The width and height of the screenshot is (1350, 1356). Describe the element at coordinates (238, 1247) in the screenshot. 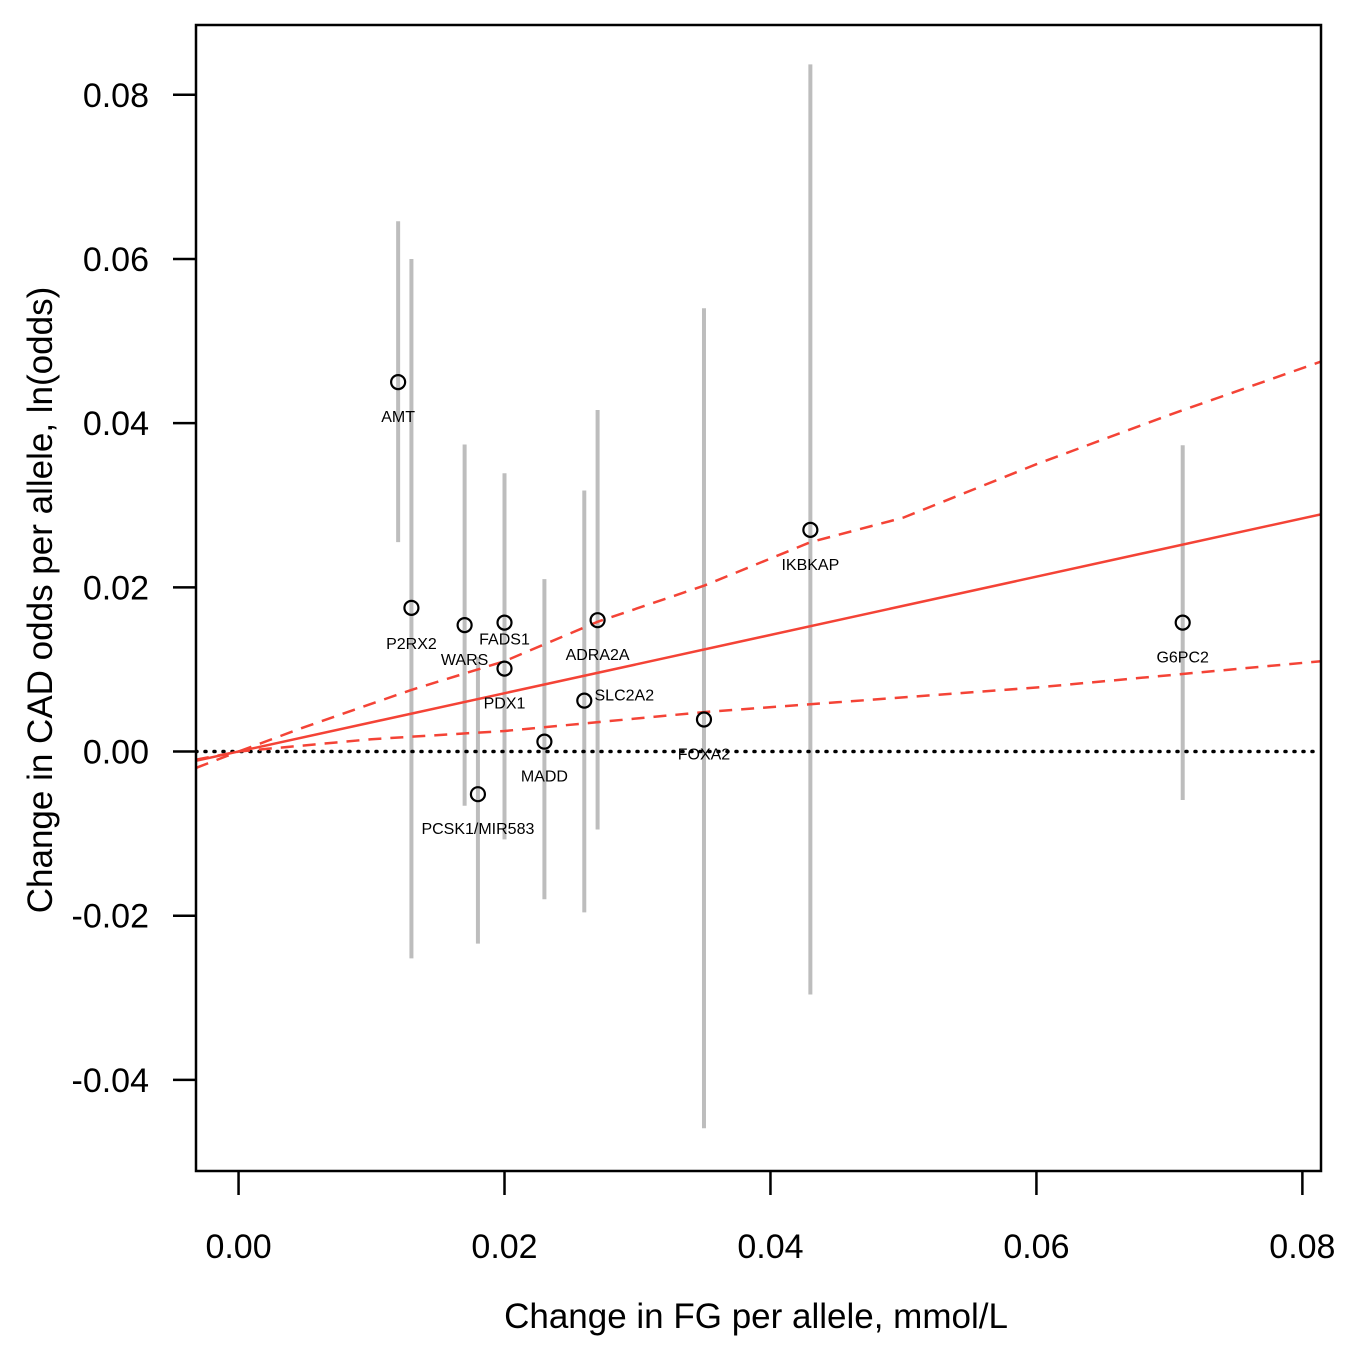

I see `x-tick-label: 0.00` at that location.